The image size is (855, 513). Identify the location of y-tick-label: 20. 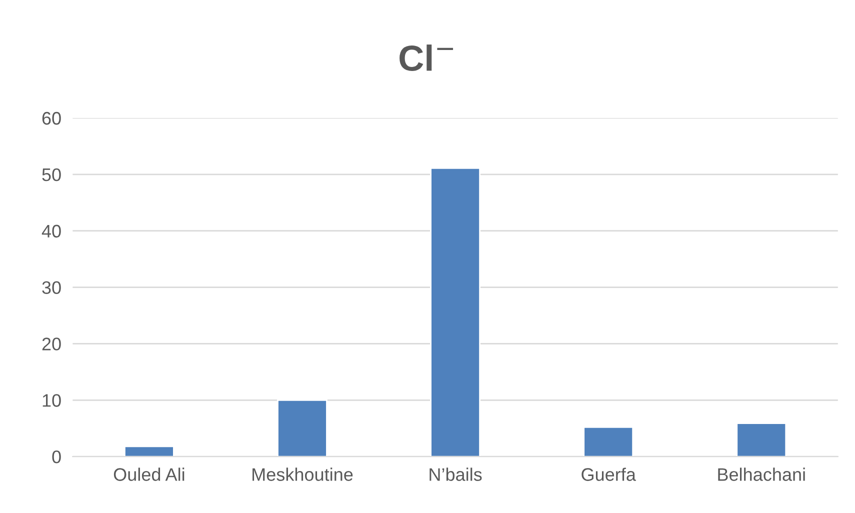
(51, 344).